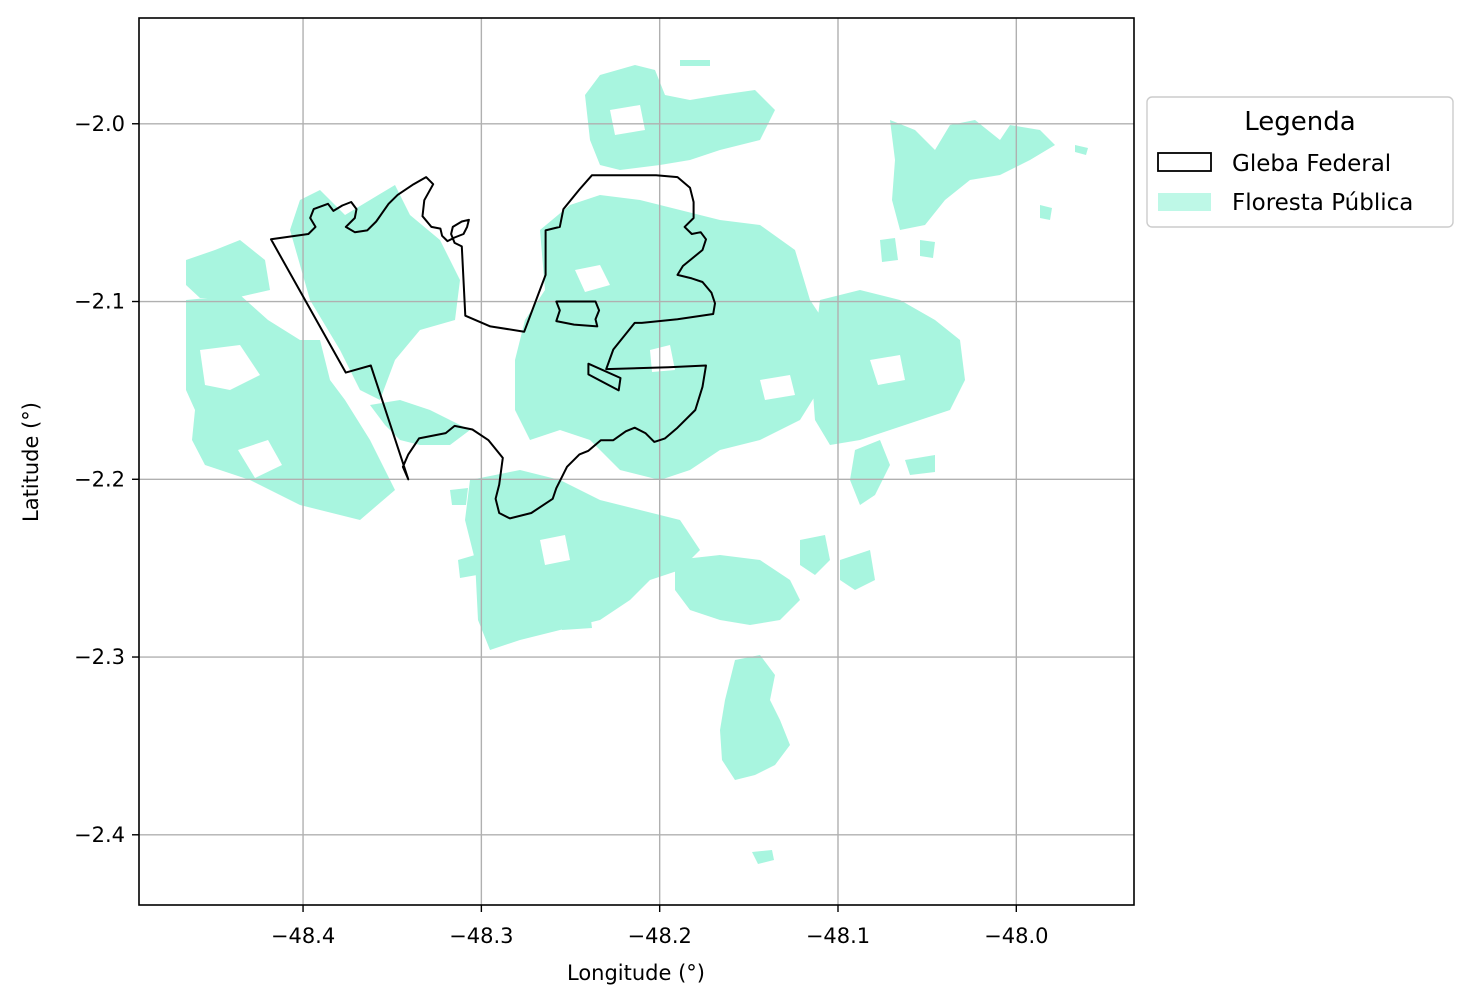 This screenshot has width=1472, height=1006. I want to click on y-axis-title: Latitude (°), so click(31, 462).